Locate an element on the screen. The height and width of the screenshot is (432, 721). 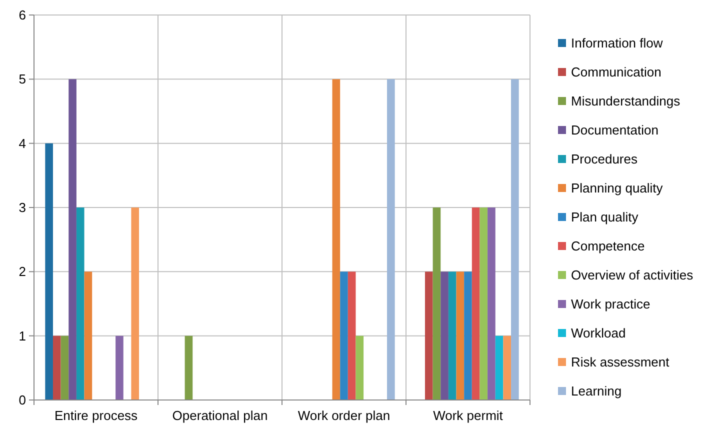
x-tick-label: Work order plan is located at coordinates (344, 415).